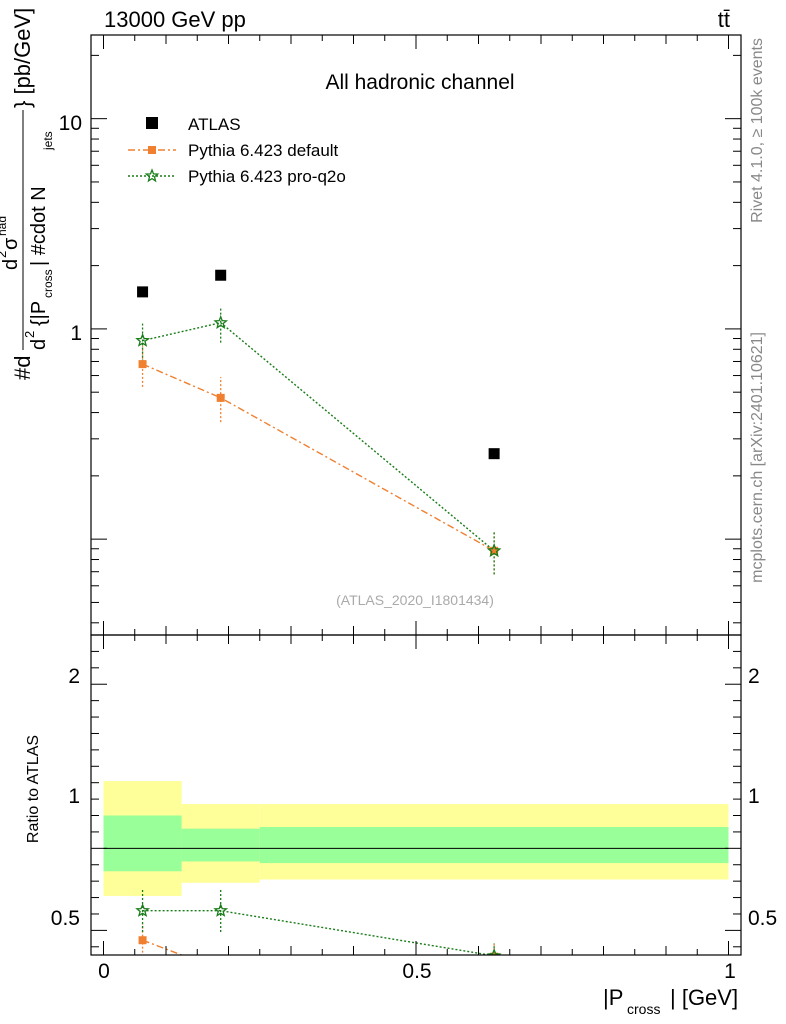  I want to click on ratio-ytick-left-2: 2, so click(74, 676).